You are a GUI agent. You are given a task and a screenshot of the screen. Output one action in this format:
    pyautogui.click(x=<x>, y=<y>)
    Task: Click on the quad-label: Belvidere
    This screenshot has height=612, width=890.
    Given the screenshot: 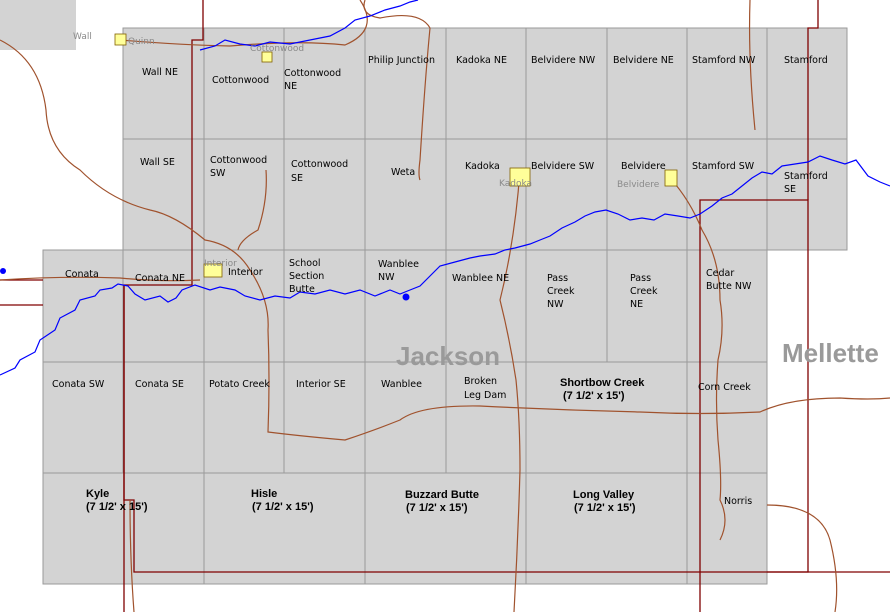 What is the action you would take?
    pyautogui.click(x=643, y=166)
    